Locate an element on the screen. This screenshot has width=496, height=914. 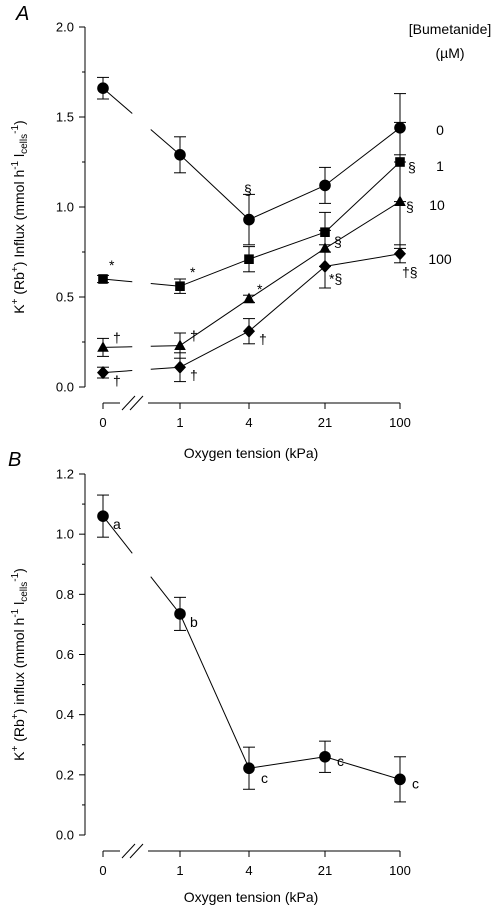
significance-annotation: b is located at coordinates (194, 622).